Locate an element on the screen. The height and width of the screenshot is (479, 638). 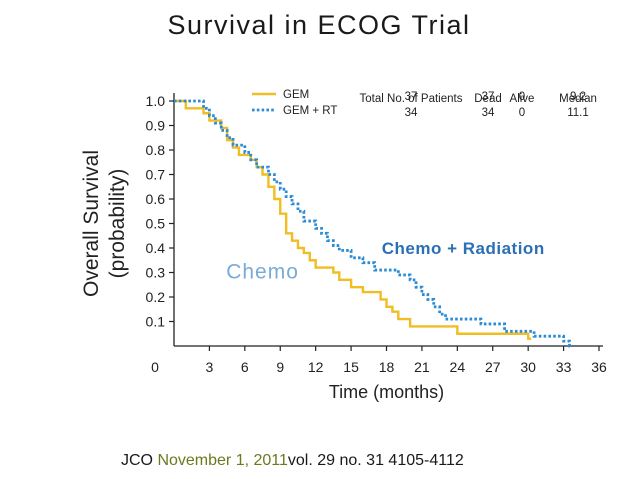
table-header: Total No. of Patients is located at coordinates (411, 99).